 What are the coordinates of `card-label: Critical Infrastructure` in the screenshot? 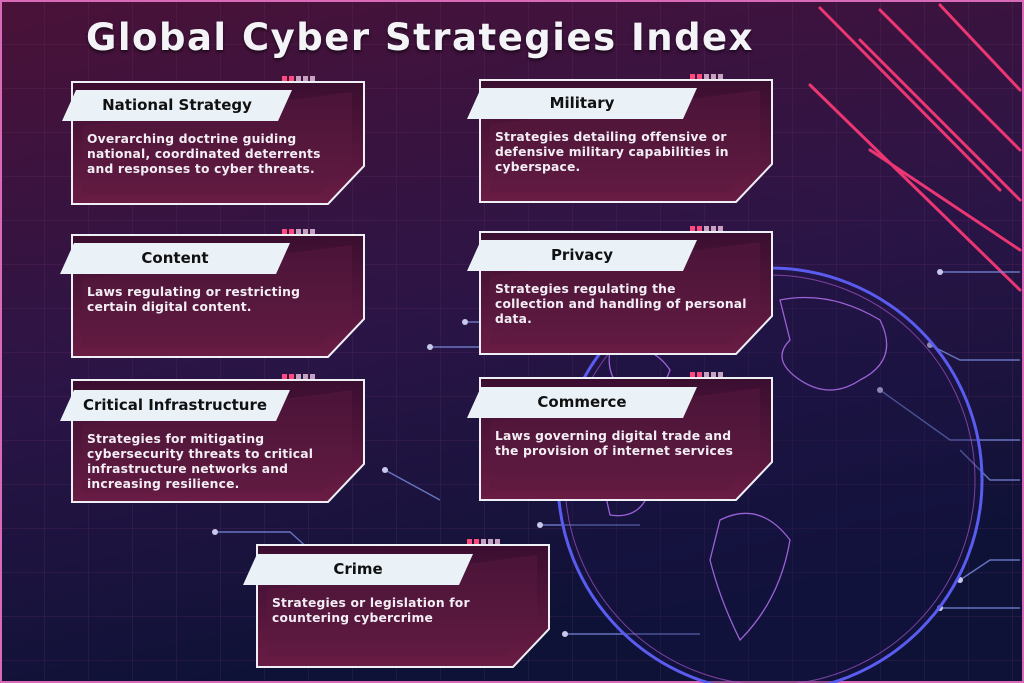 It's located at (175, 405).